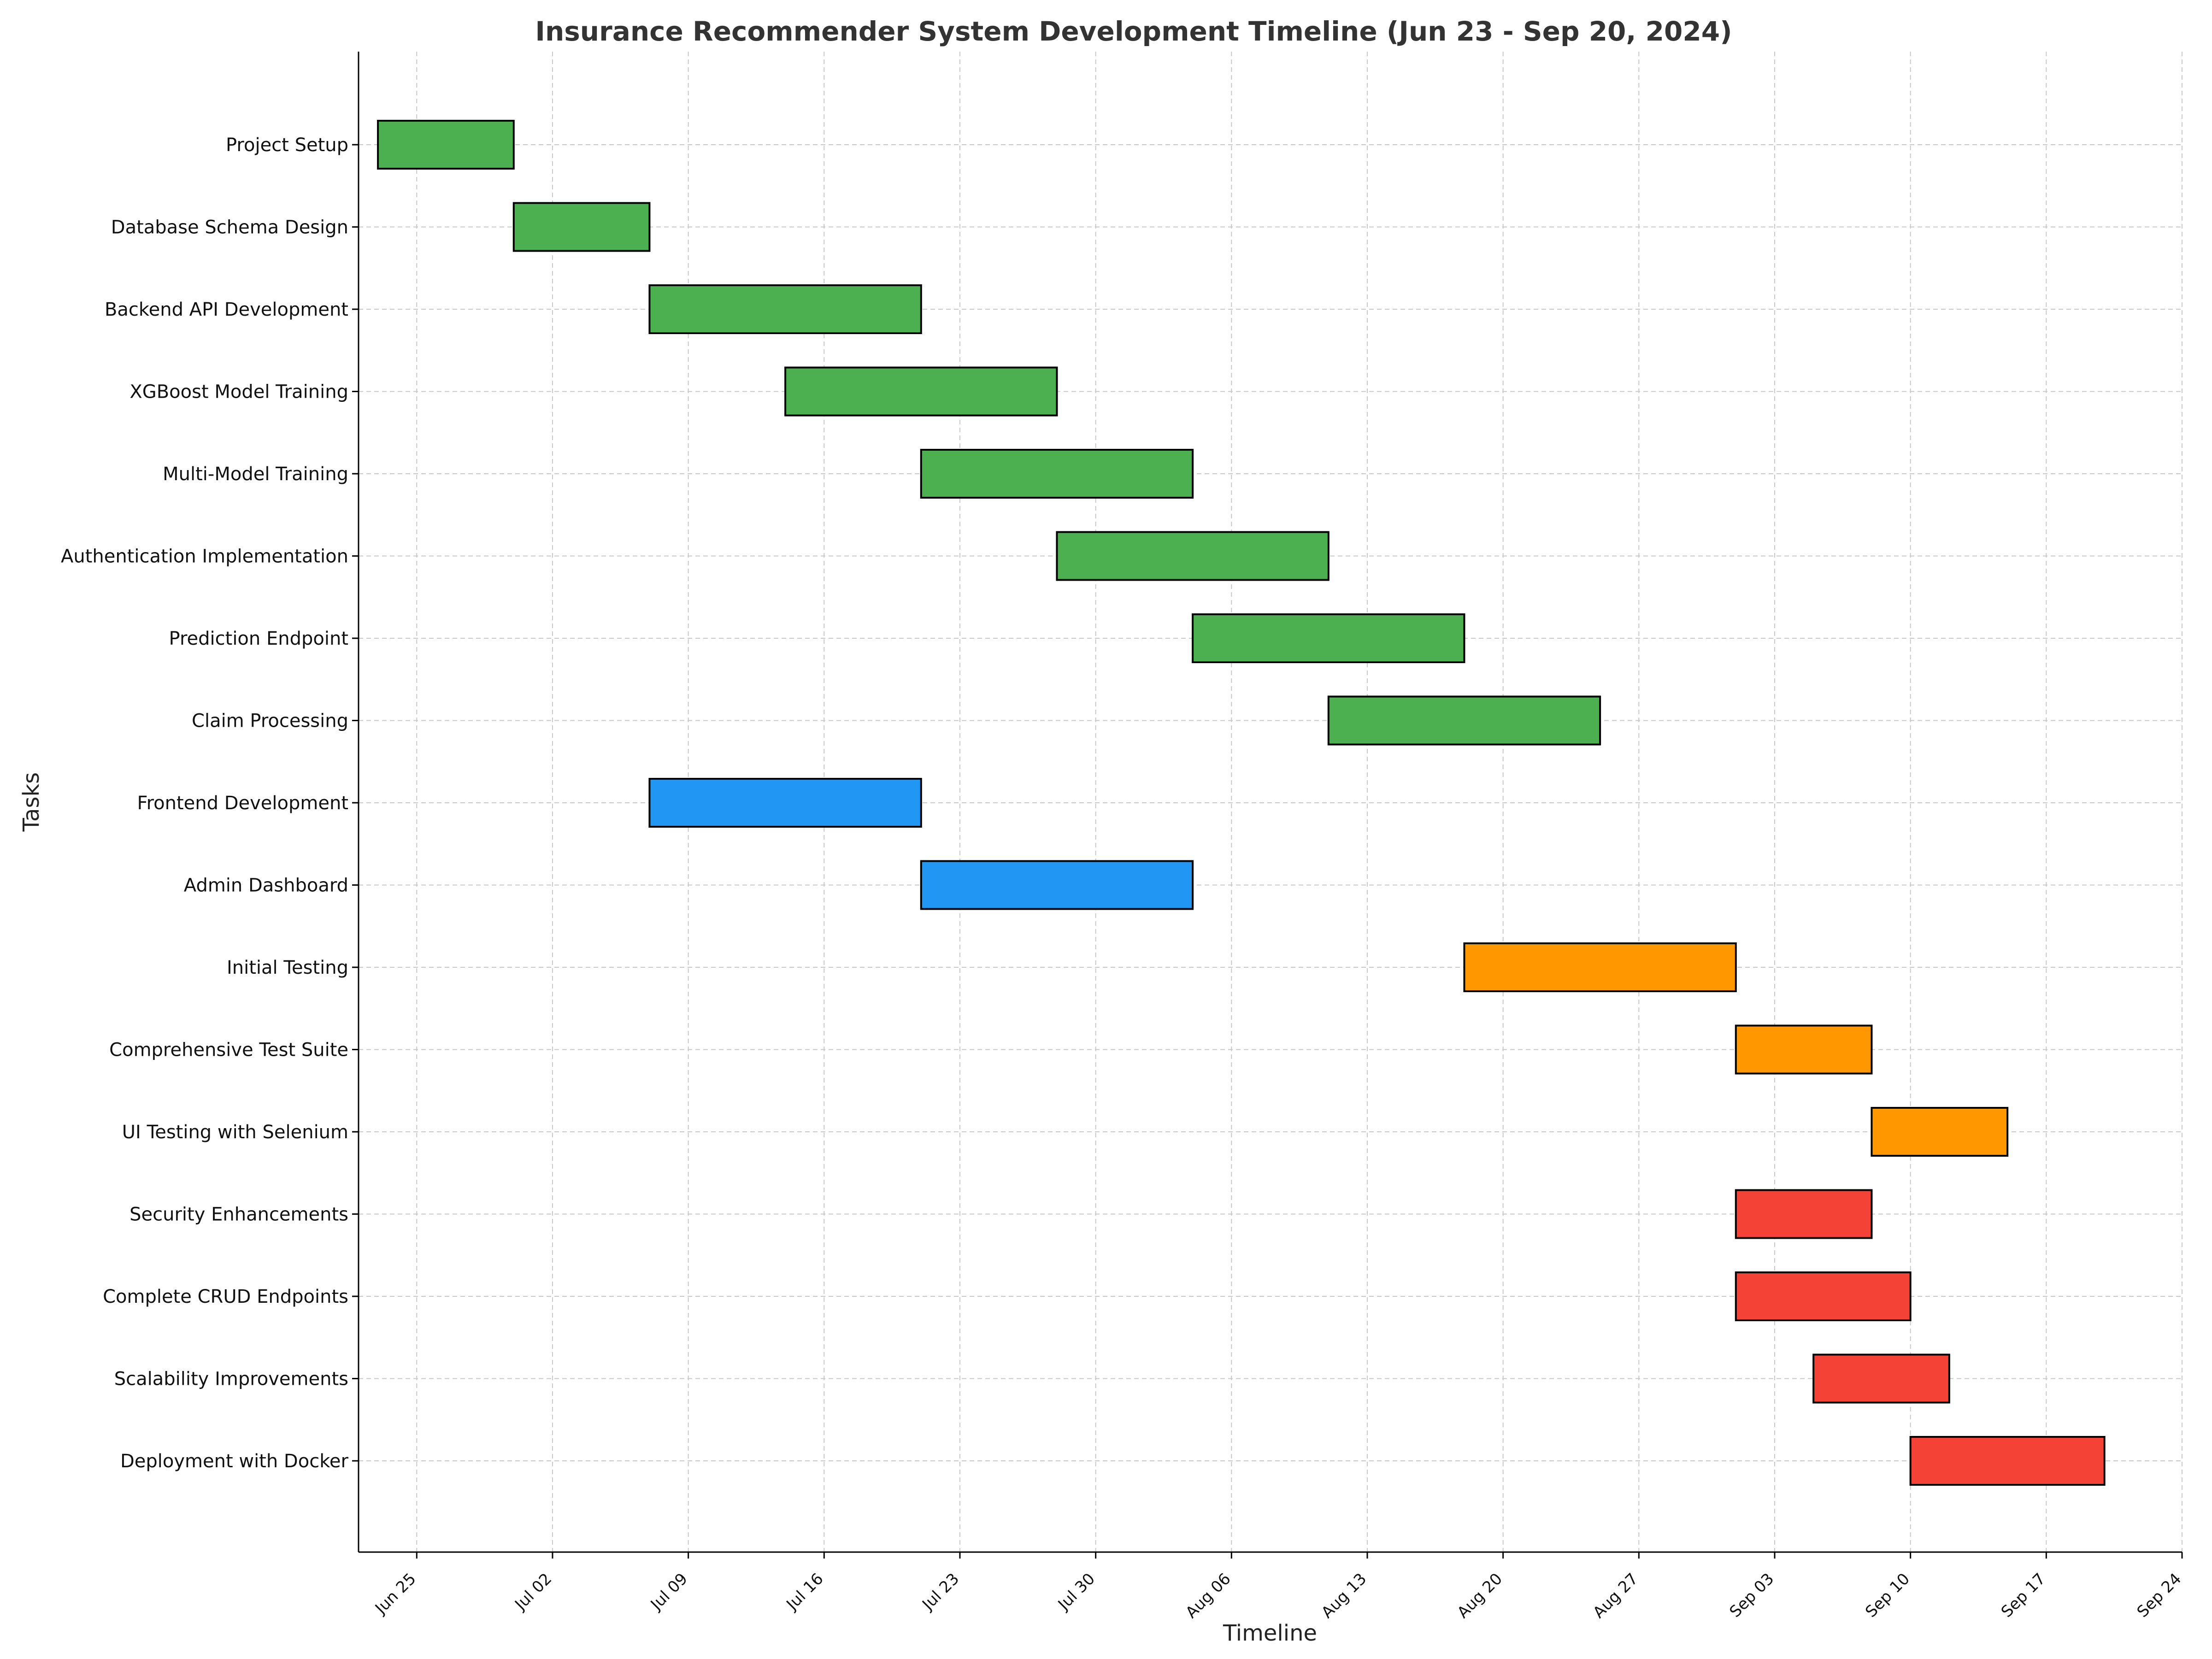  Describe the element at coordinates (1752, 1595) in the screenshot. I see `x-tick-label: Sep 03` at that location.